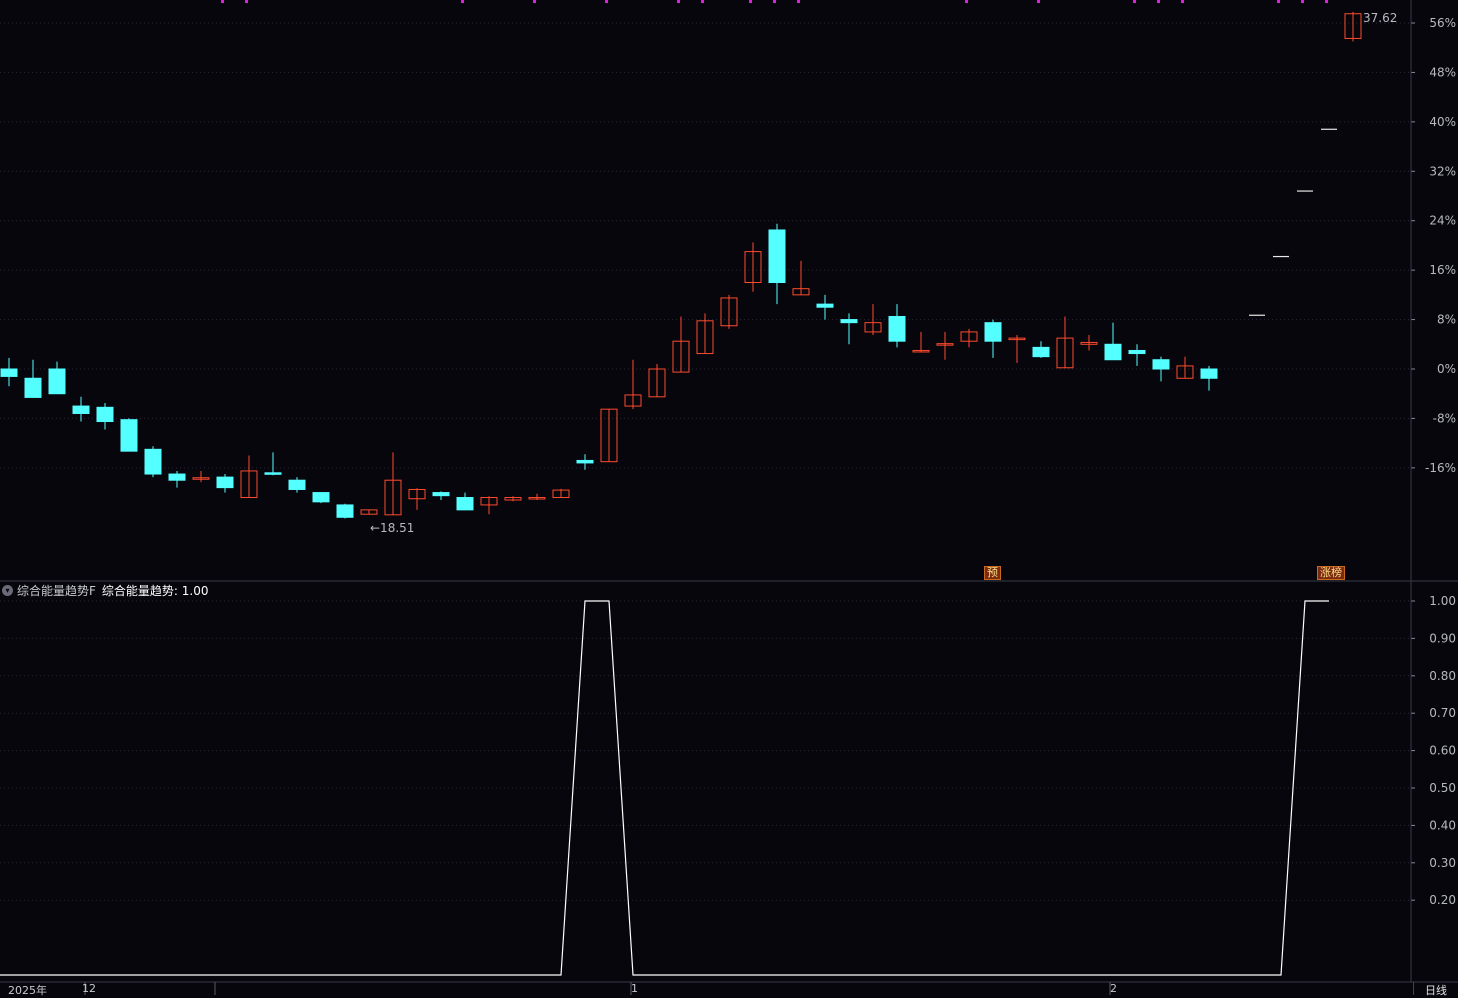 This screenshot has height=998, width=1458. I want to click on indicator-tick-label: 0.30, so click(1442, 863).